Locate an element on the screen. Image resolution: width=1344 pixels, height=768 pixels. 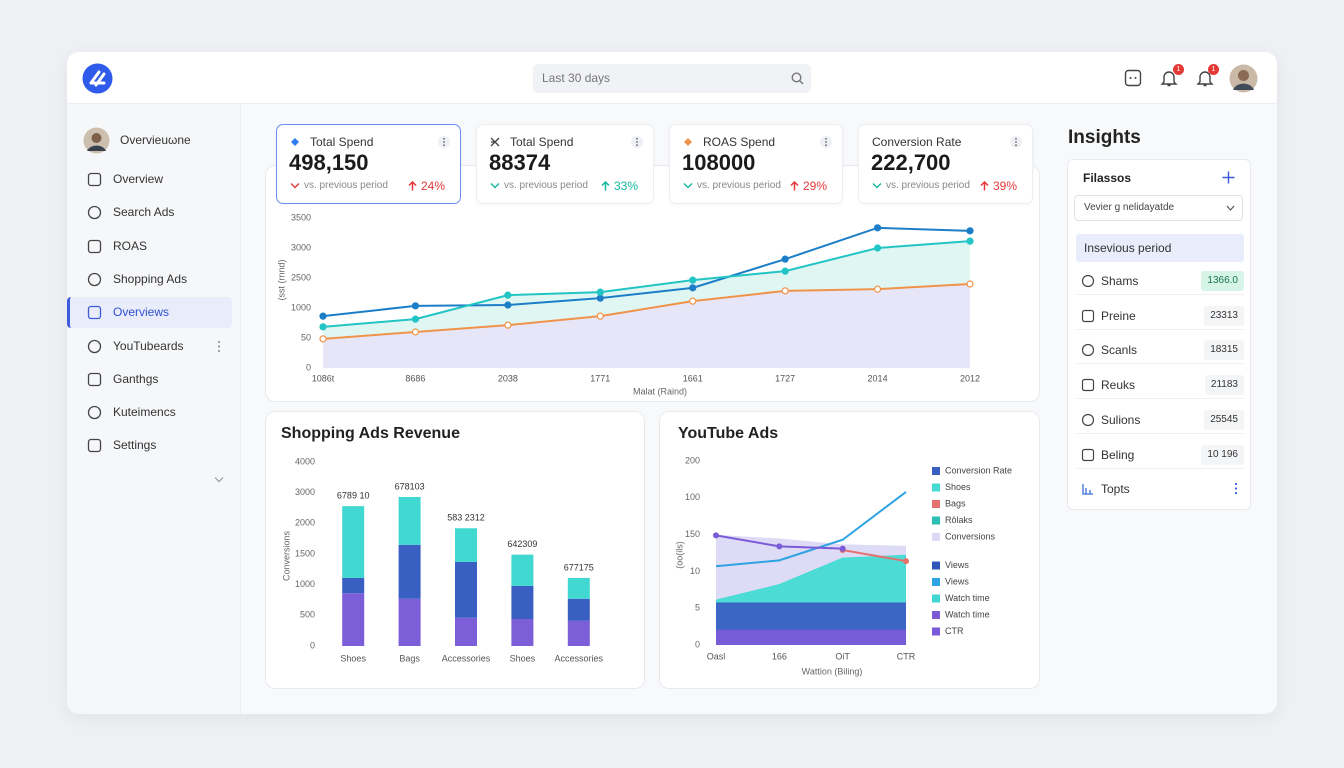
y-axis-label: (oo(ils) is located at coordinates (679, 555).